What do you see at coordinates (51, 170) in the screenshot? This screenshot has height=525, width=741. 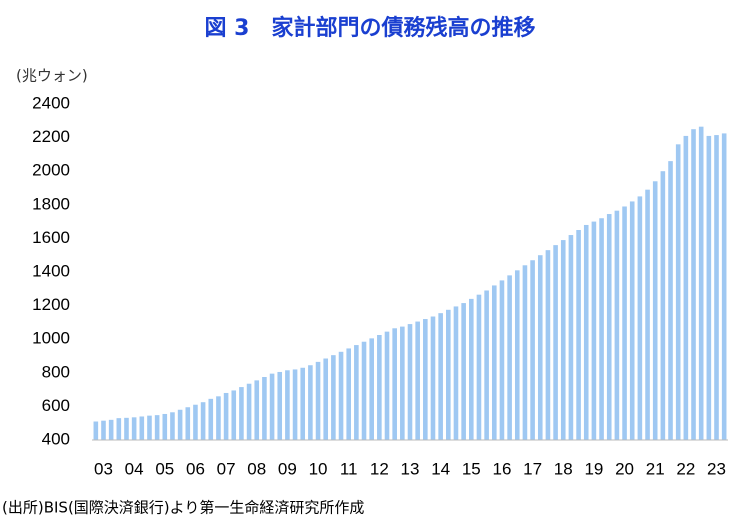 I see `y-tick-label: 2000` at bounding box center [51, 170].